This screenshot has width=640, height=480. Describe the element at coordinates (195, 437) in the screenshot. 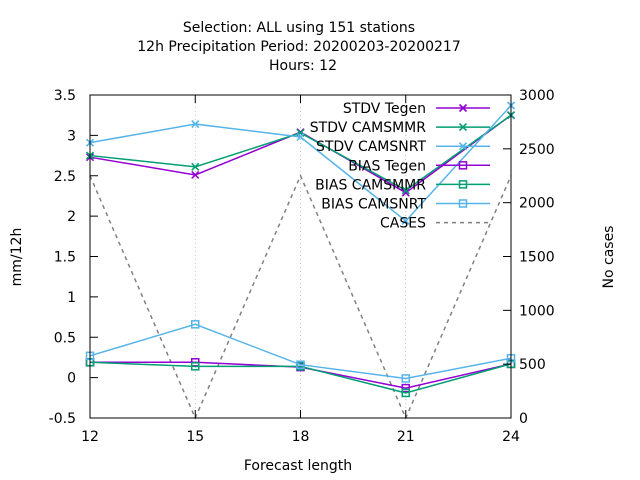

I see `x-tick-label: 15` at that location.